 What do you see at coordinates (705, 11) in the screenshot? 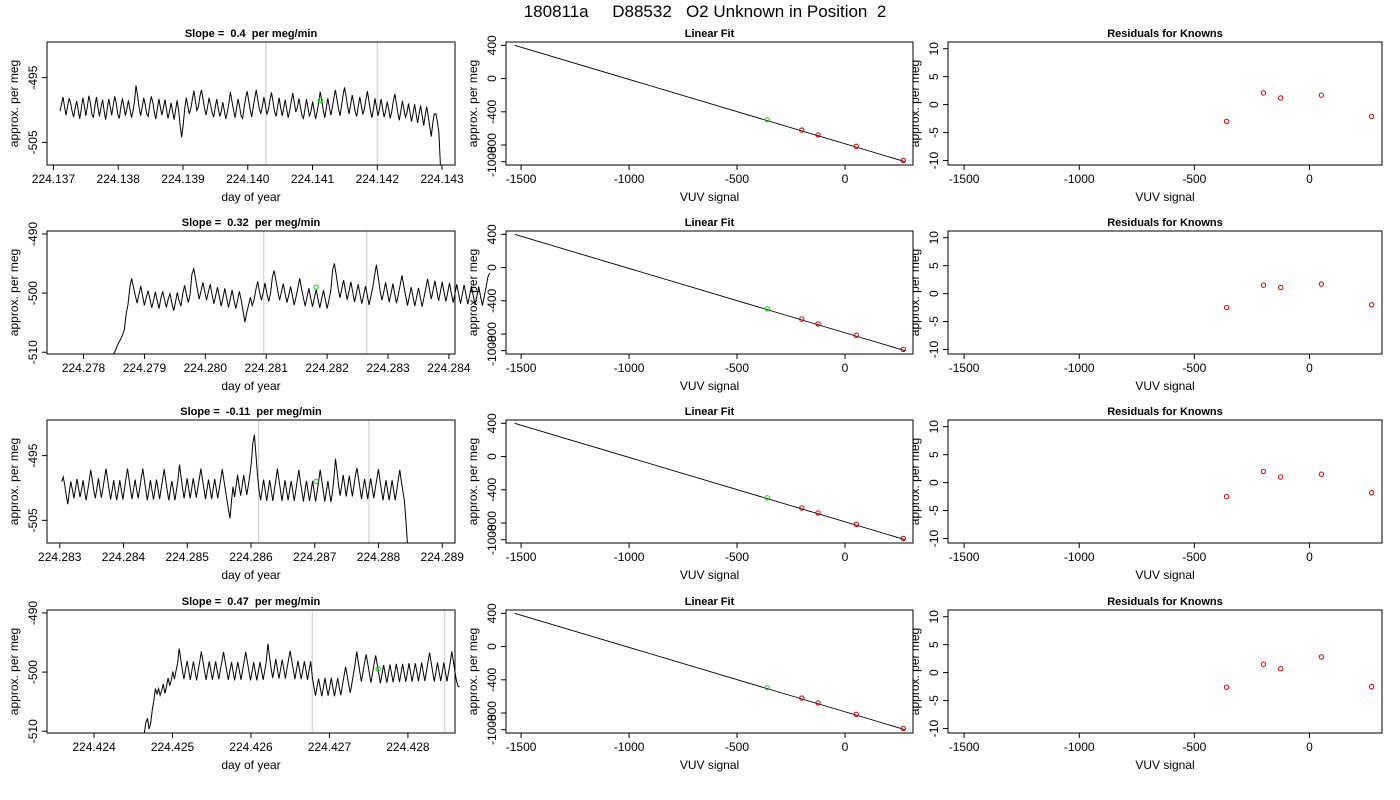
I see `page-title: 180811a D88532 O2 Unknown in Position 2` at bounding box center [705, 11].